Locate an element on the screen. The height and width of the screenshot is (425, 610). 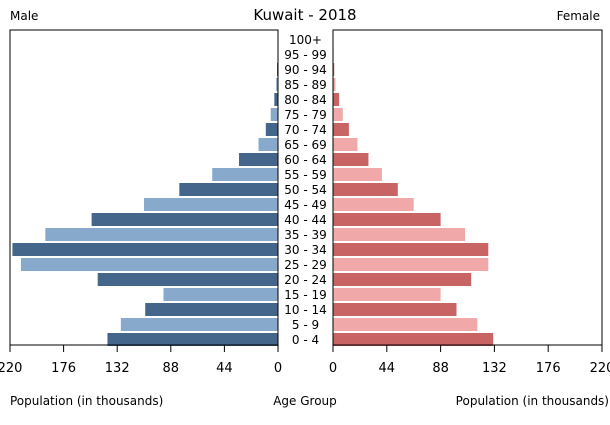
female-tick-label: 220 is located at coordinates (600, 368).